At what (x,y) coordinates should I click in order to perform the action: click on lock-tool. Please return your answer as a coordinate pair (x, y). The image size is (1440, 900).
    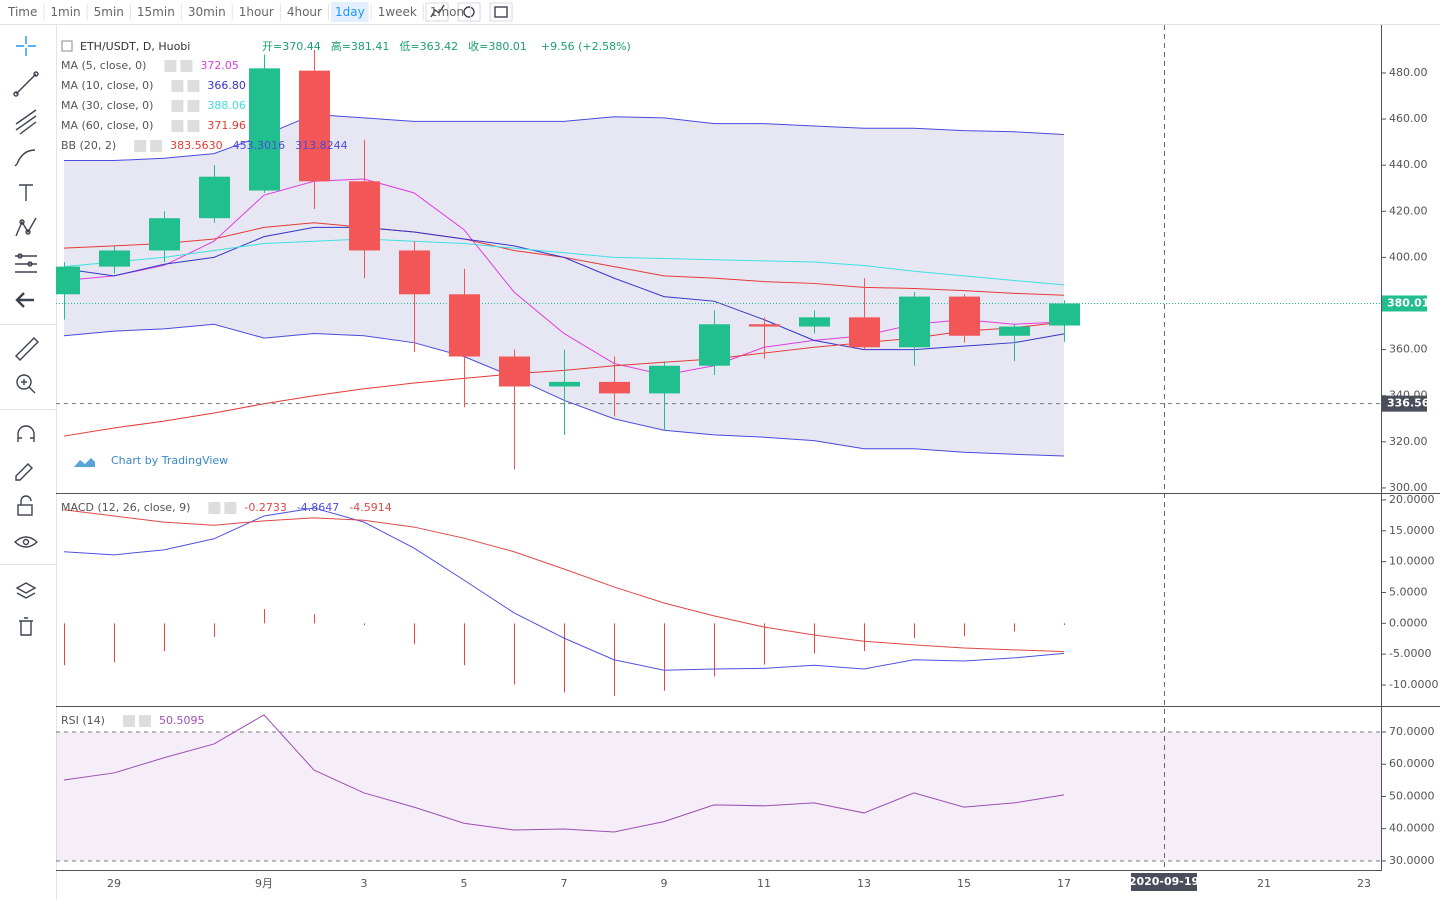
    Looking at the image, I should click on (25, 505).